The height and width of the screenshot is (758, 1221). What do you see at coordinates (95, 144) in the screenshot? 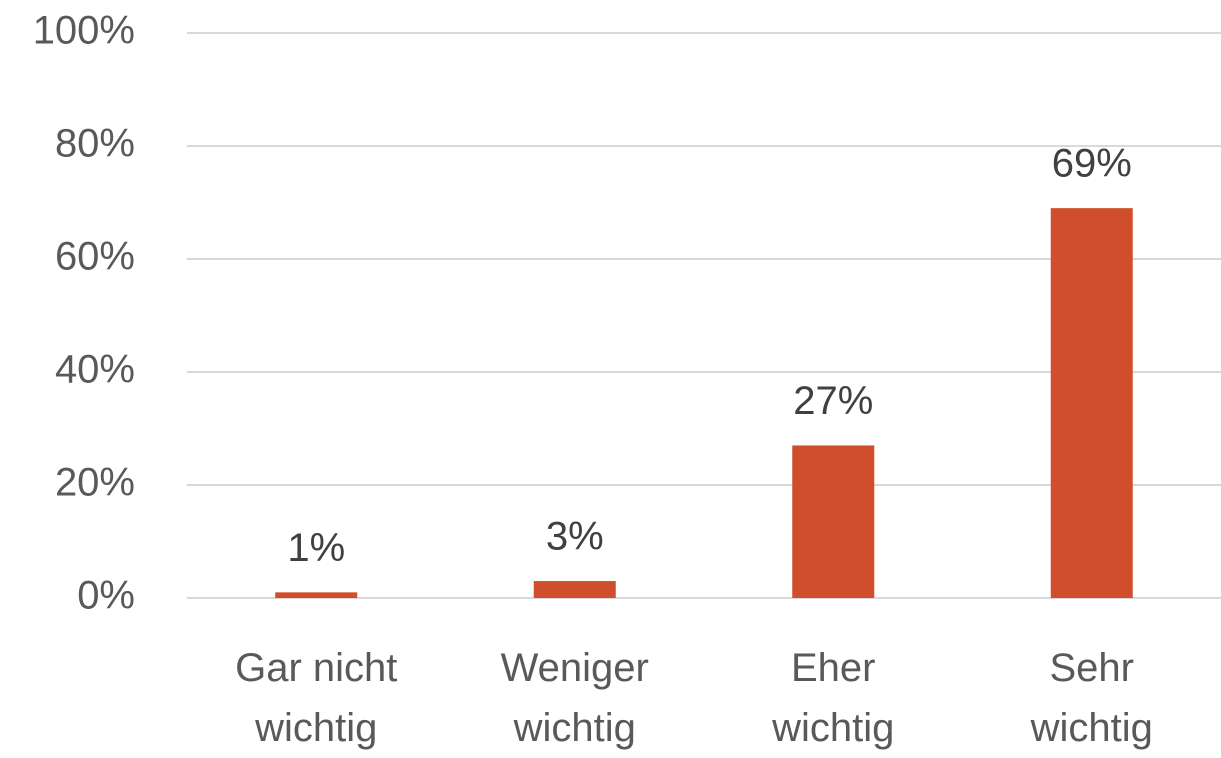
I see `y-tick-label: 80%` at bounding box center [95, 144].